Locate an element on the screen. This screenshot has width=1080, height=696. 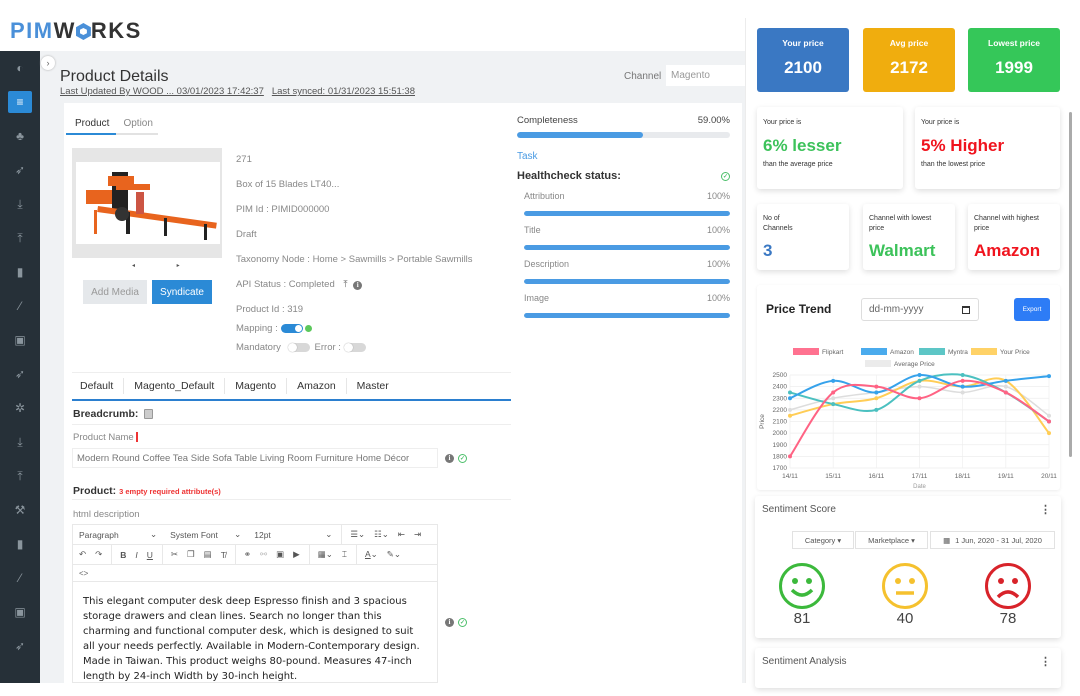
highlight-icon: ✎⌄ is located at coordinates (394, 554).